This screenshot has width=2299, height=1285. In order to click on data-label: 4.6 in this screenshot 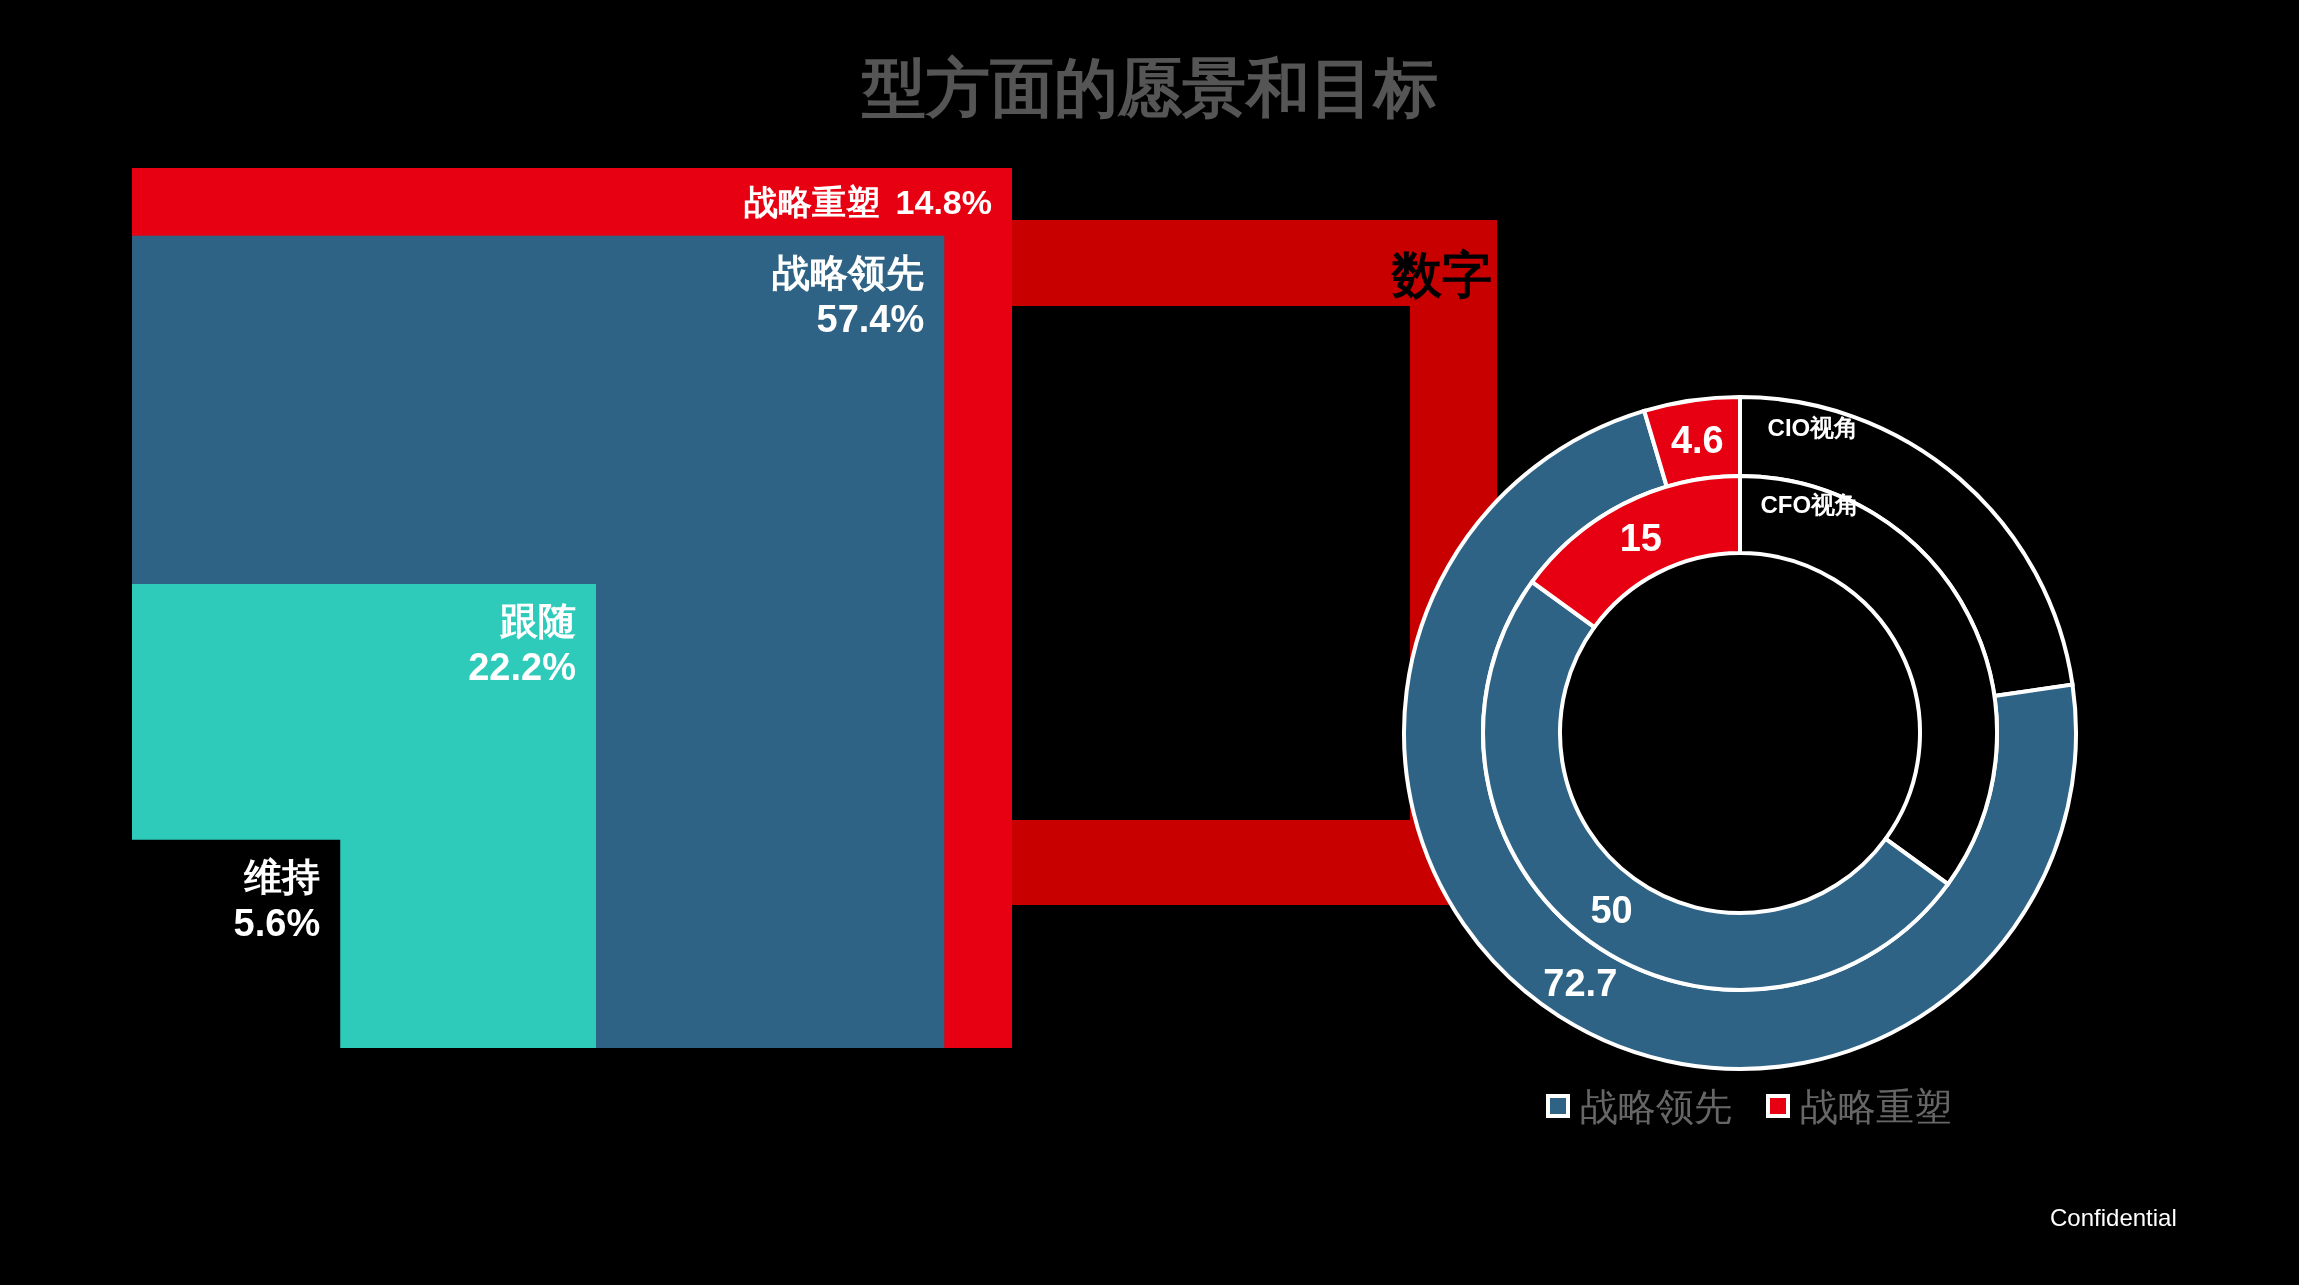, I will do `click(1697, 439)`.